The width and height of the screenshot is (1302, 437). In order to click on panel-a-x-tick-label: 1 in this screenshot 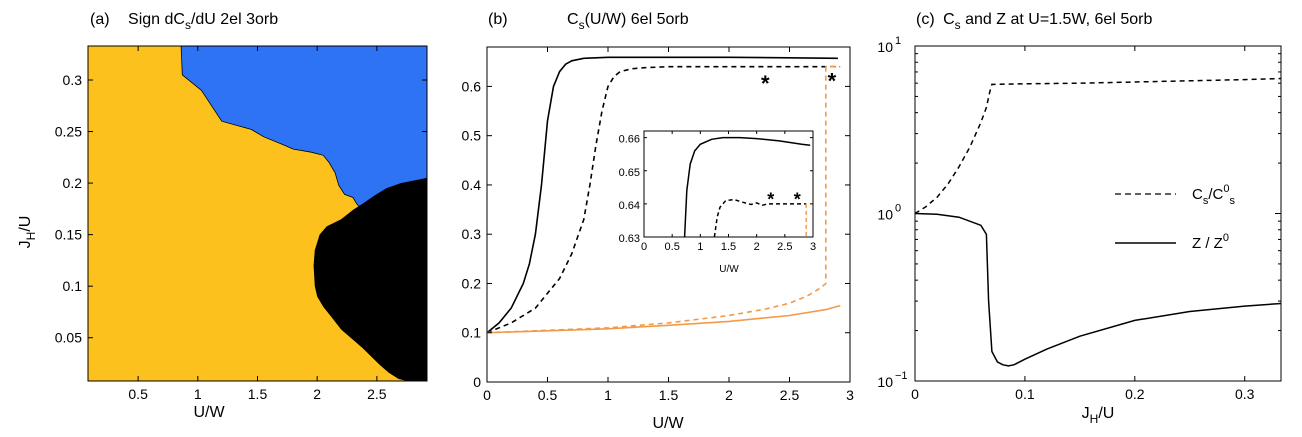, I will do `click(198, 394)`.